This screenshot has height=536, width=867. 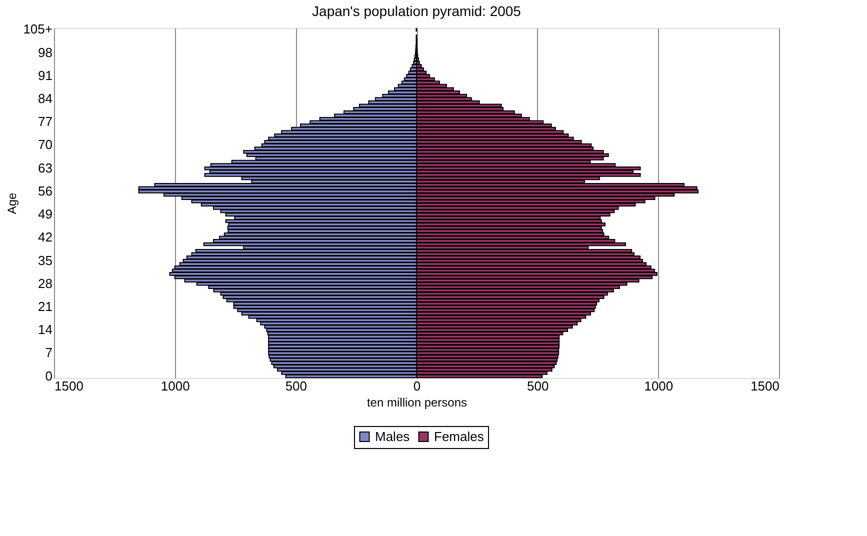 What do you see at coordinates (12, 203) in the screenshot?
I see `y-axis-title: Age` at bounding box center [12, 203].